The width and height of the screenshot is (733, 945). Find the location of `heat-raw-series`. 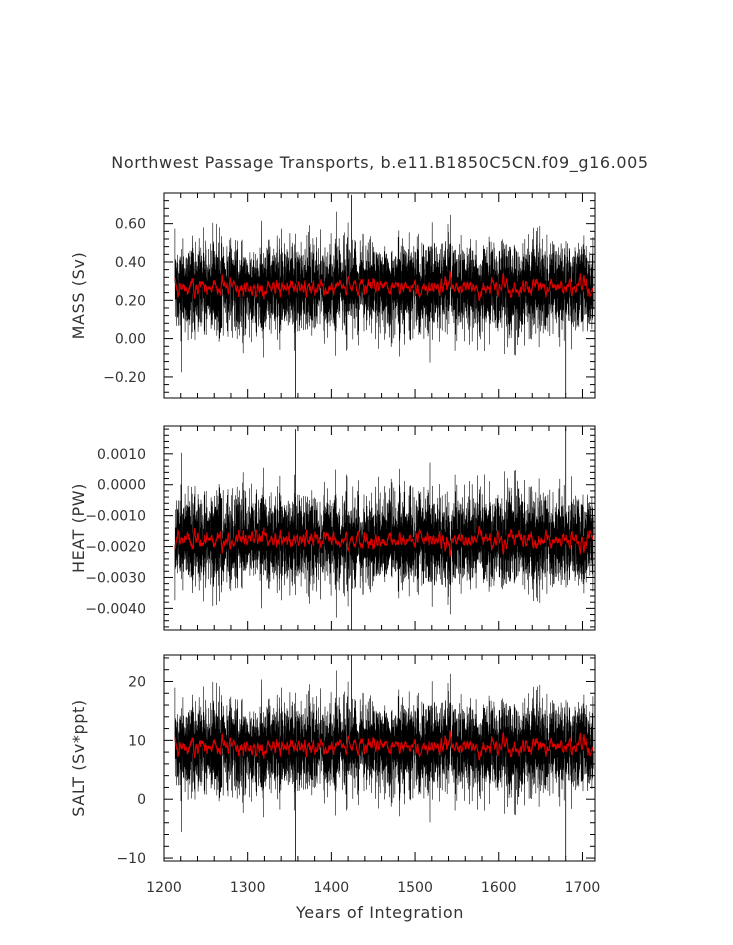

heat-raw-series is located at coordinates (384, 535).